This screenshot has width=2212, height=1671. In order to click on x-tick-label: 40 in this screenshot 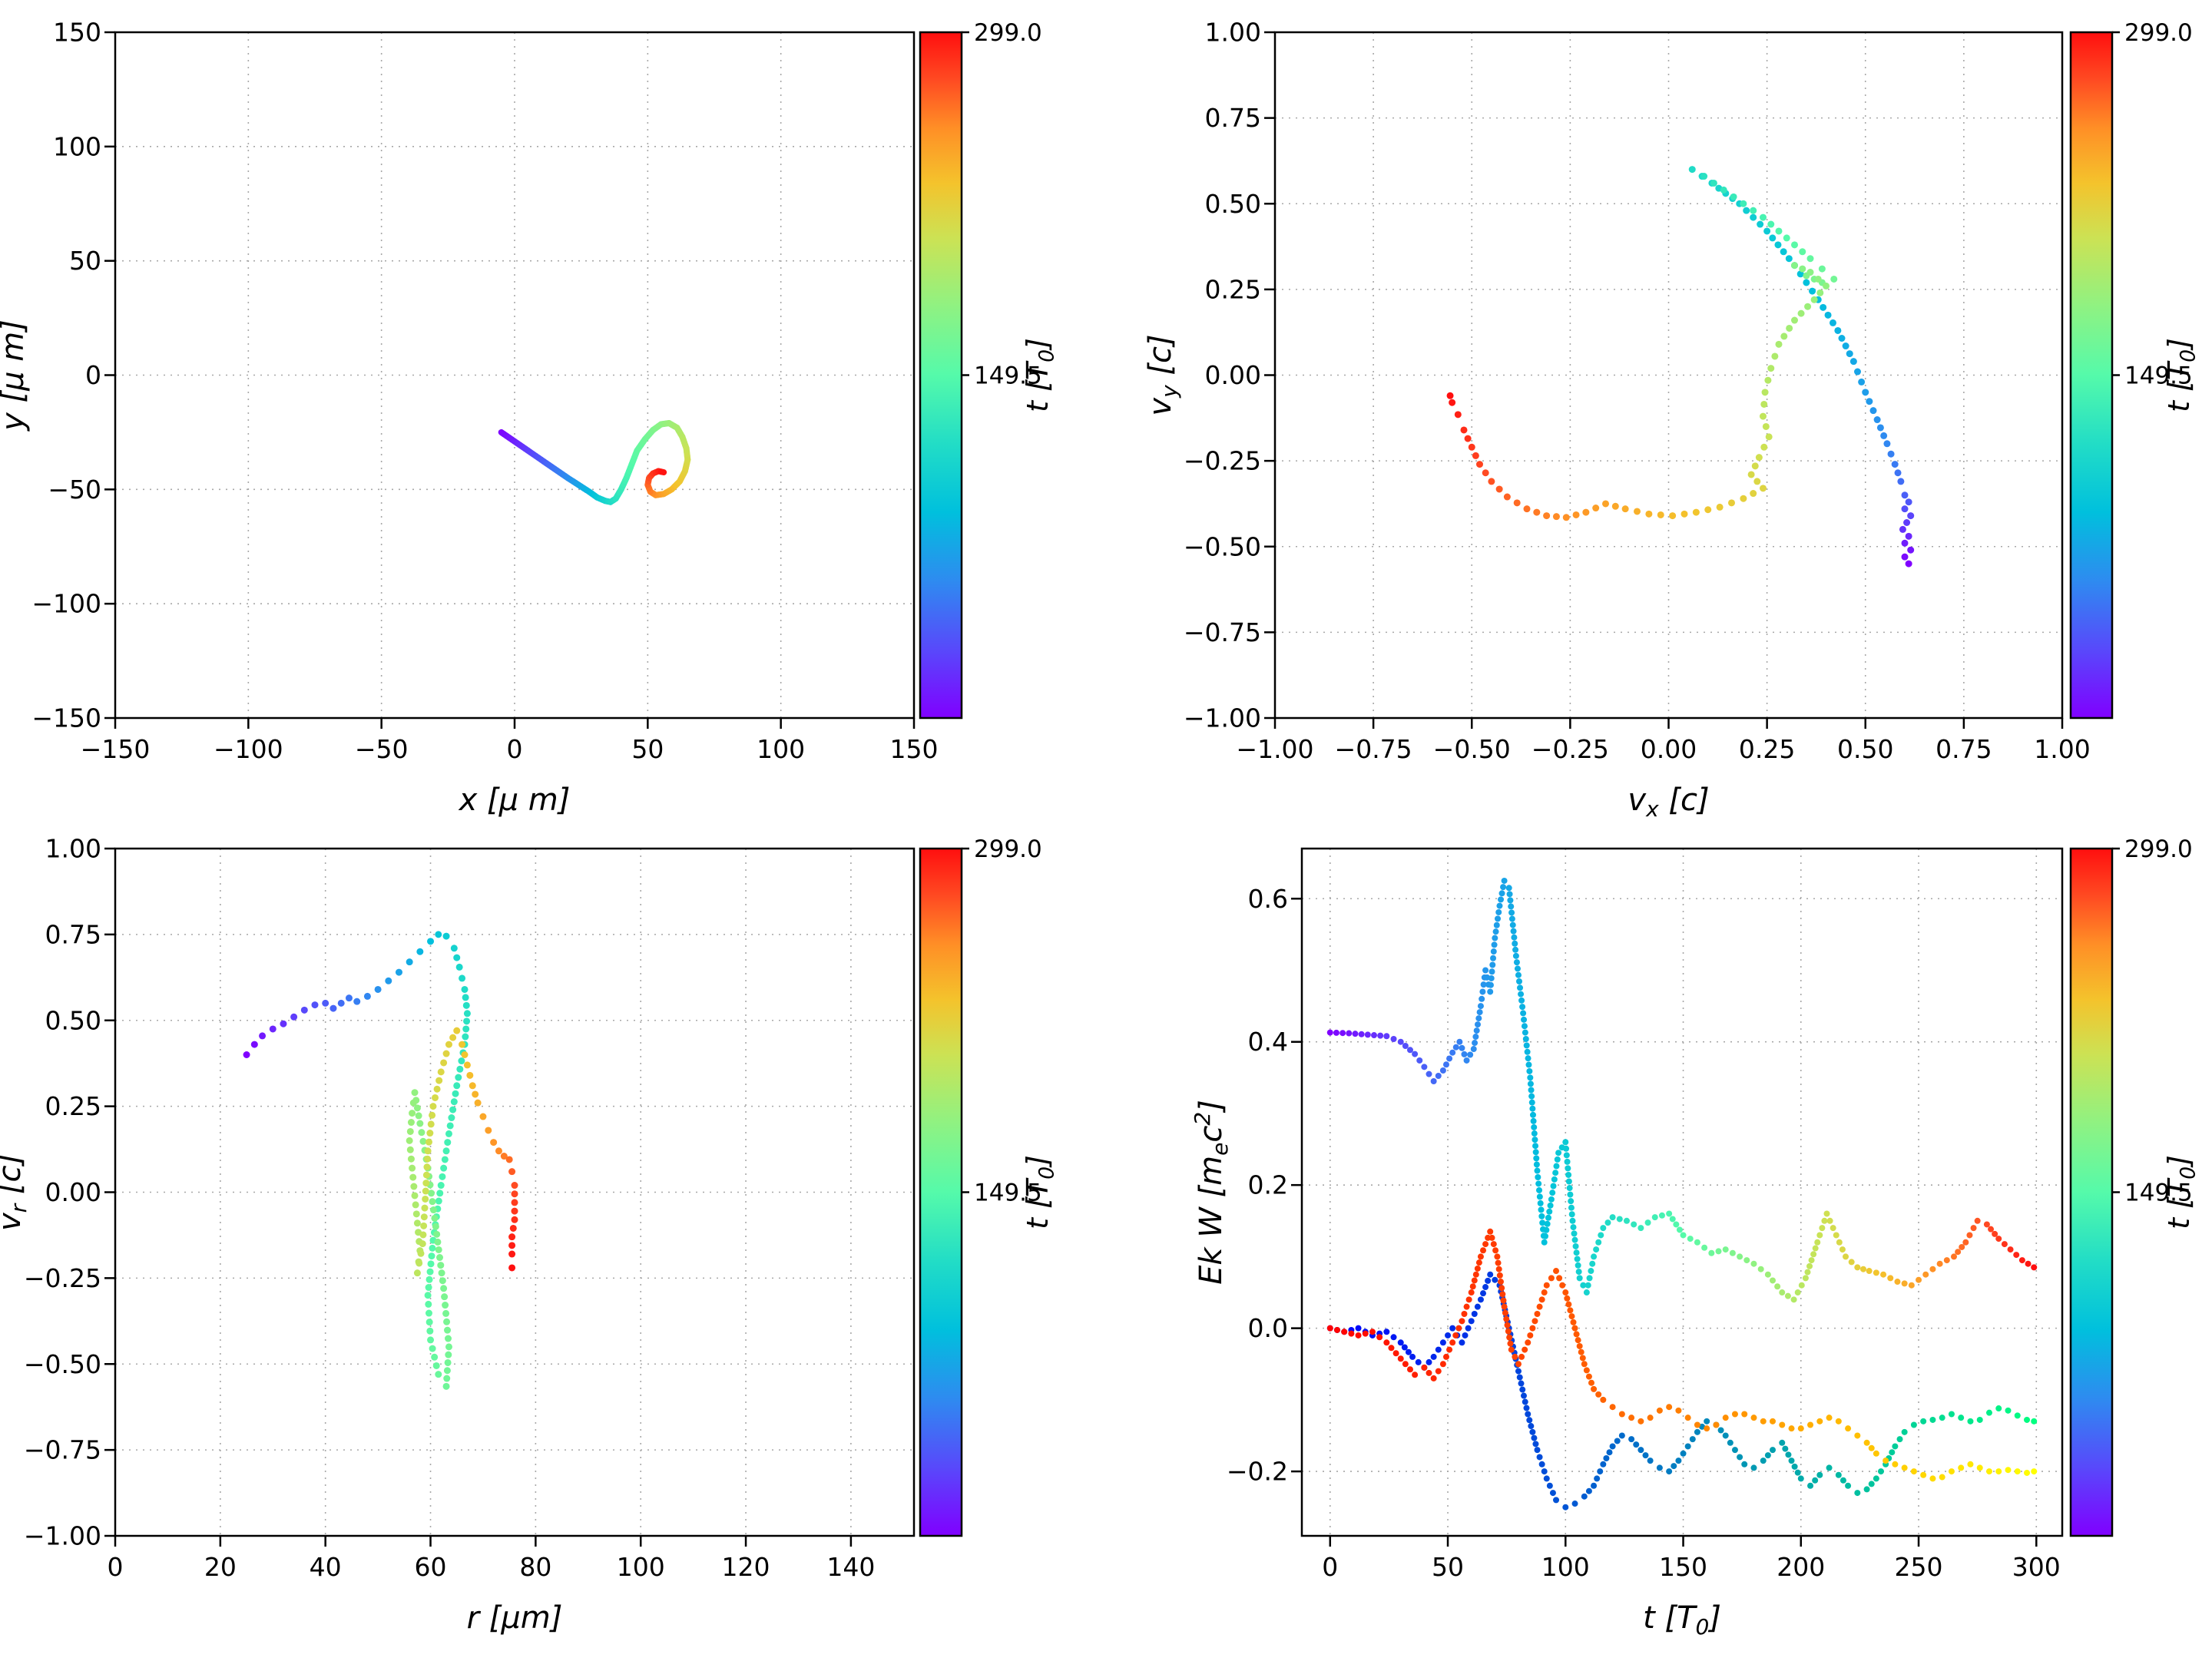, I will do `click(326, 1567)`.